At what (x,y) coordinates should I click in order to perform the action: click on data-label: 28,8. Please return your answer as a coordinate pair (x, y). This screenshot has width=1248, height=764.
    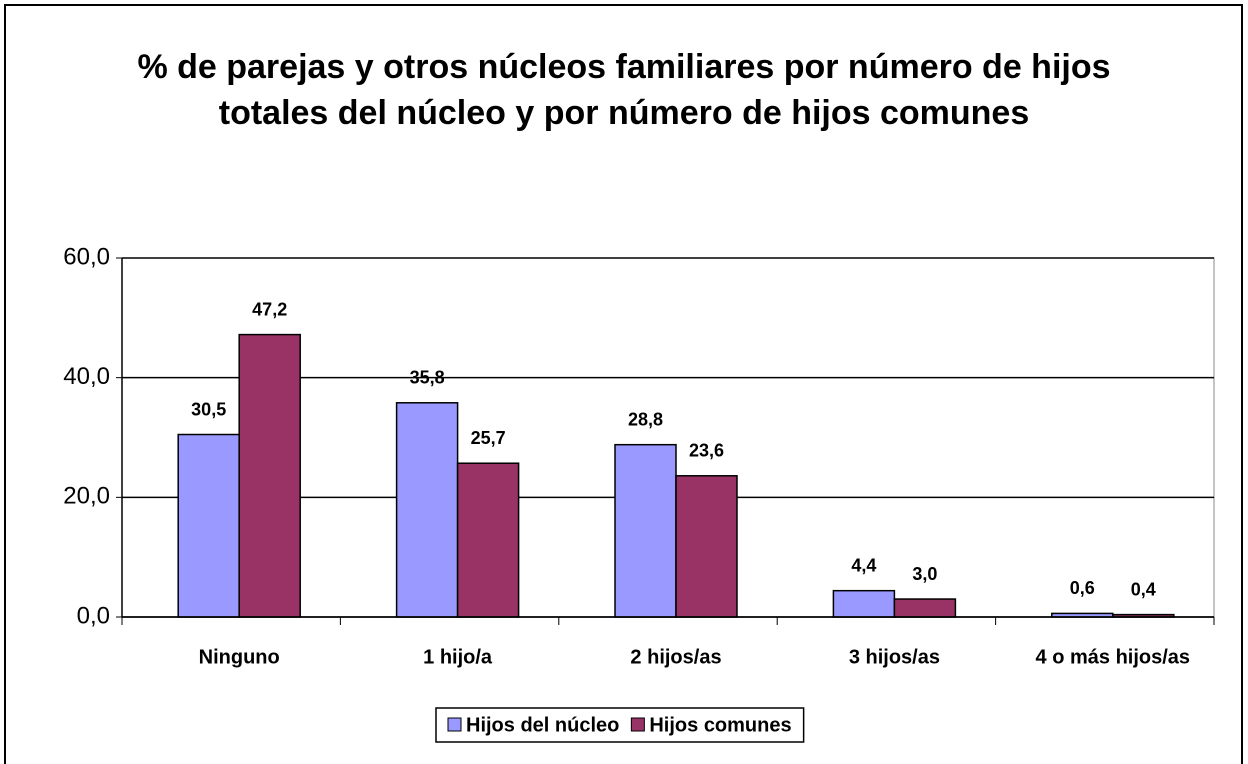
    Looking at the image, I should click on (645, 419).